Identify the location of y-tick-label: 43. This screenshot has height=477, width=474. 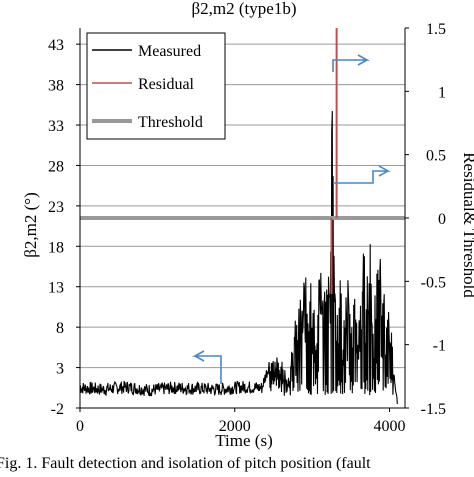
(56, 45).